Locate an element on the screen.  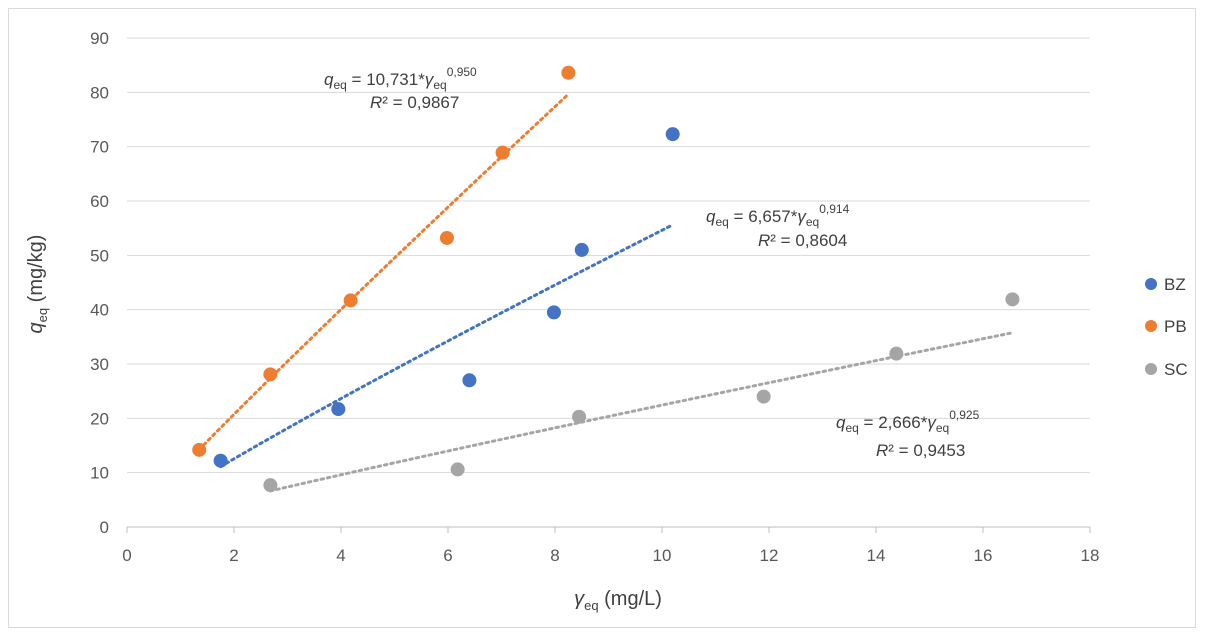
legend-label-bz: BZ is located at coordinates (1175, 284).